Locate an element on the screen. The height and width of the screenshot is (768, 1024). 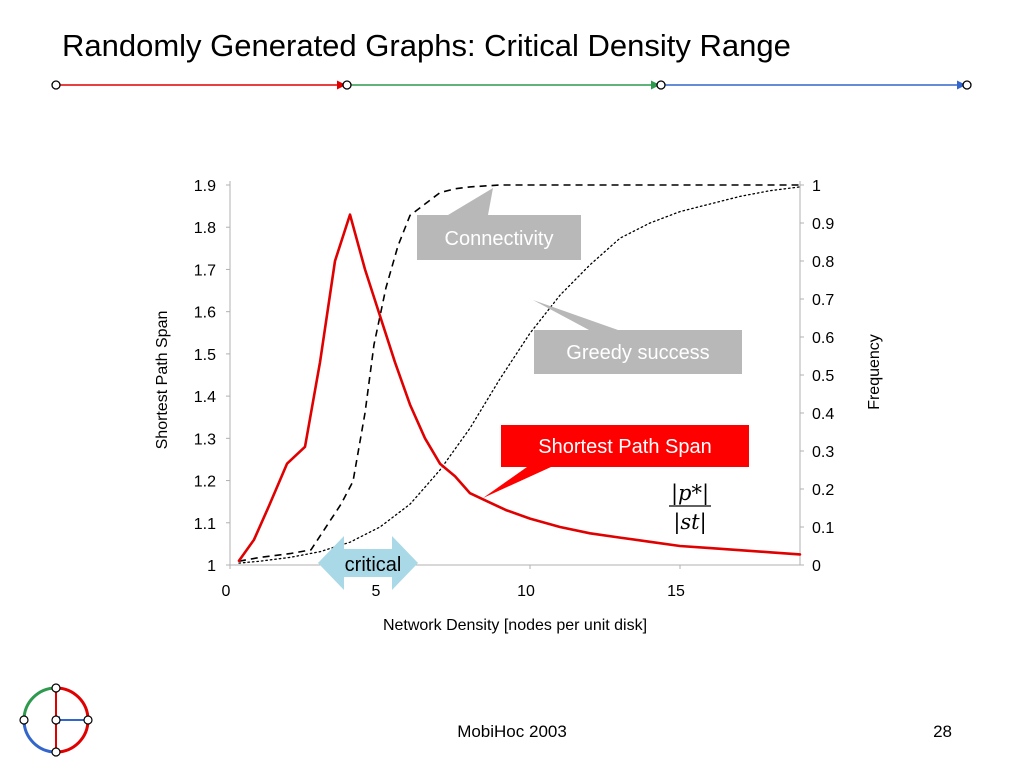
span-callout-box is located at coordinates (616, 461).